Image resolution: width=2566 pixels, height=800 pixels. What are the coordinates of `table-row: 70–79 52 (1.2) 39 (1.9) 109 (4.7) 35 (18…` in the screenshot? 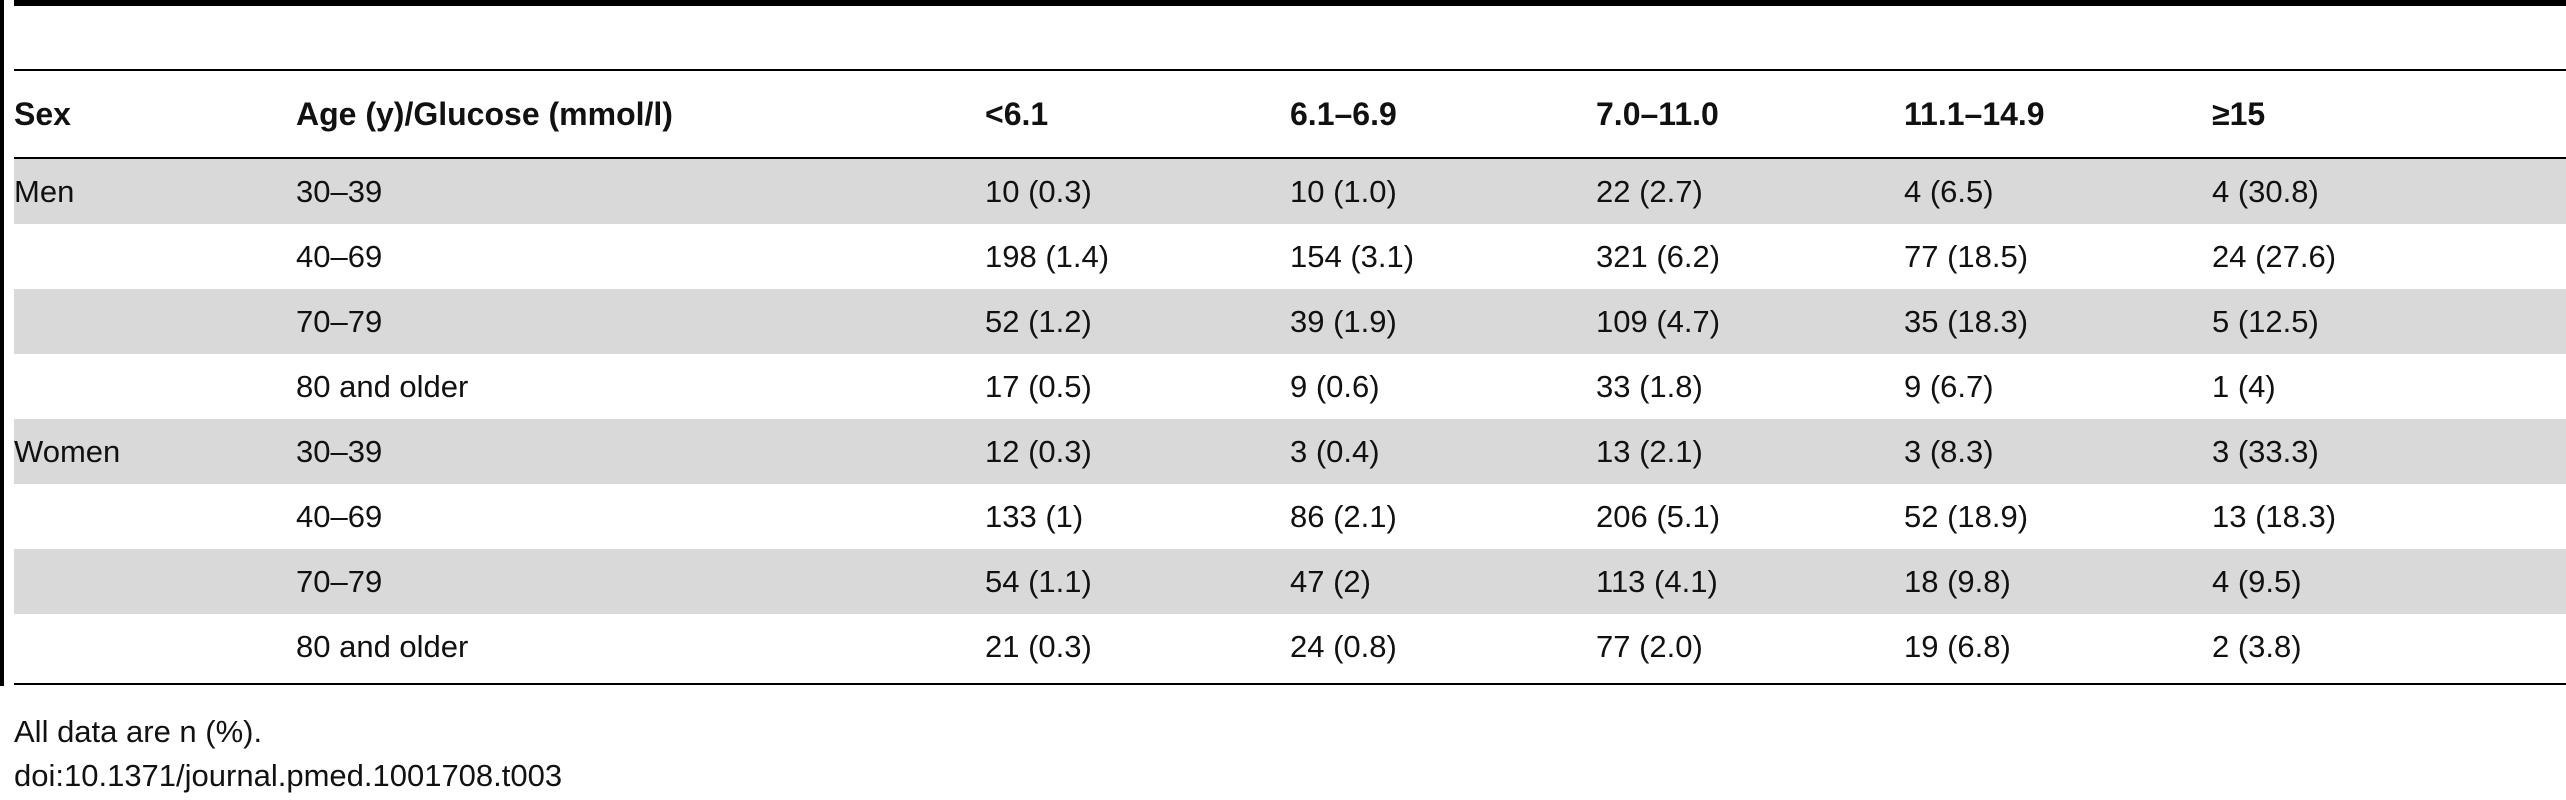 It's located at (1290, 321).